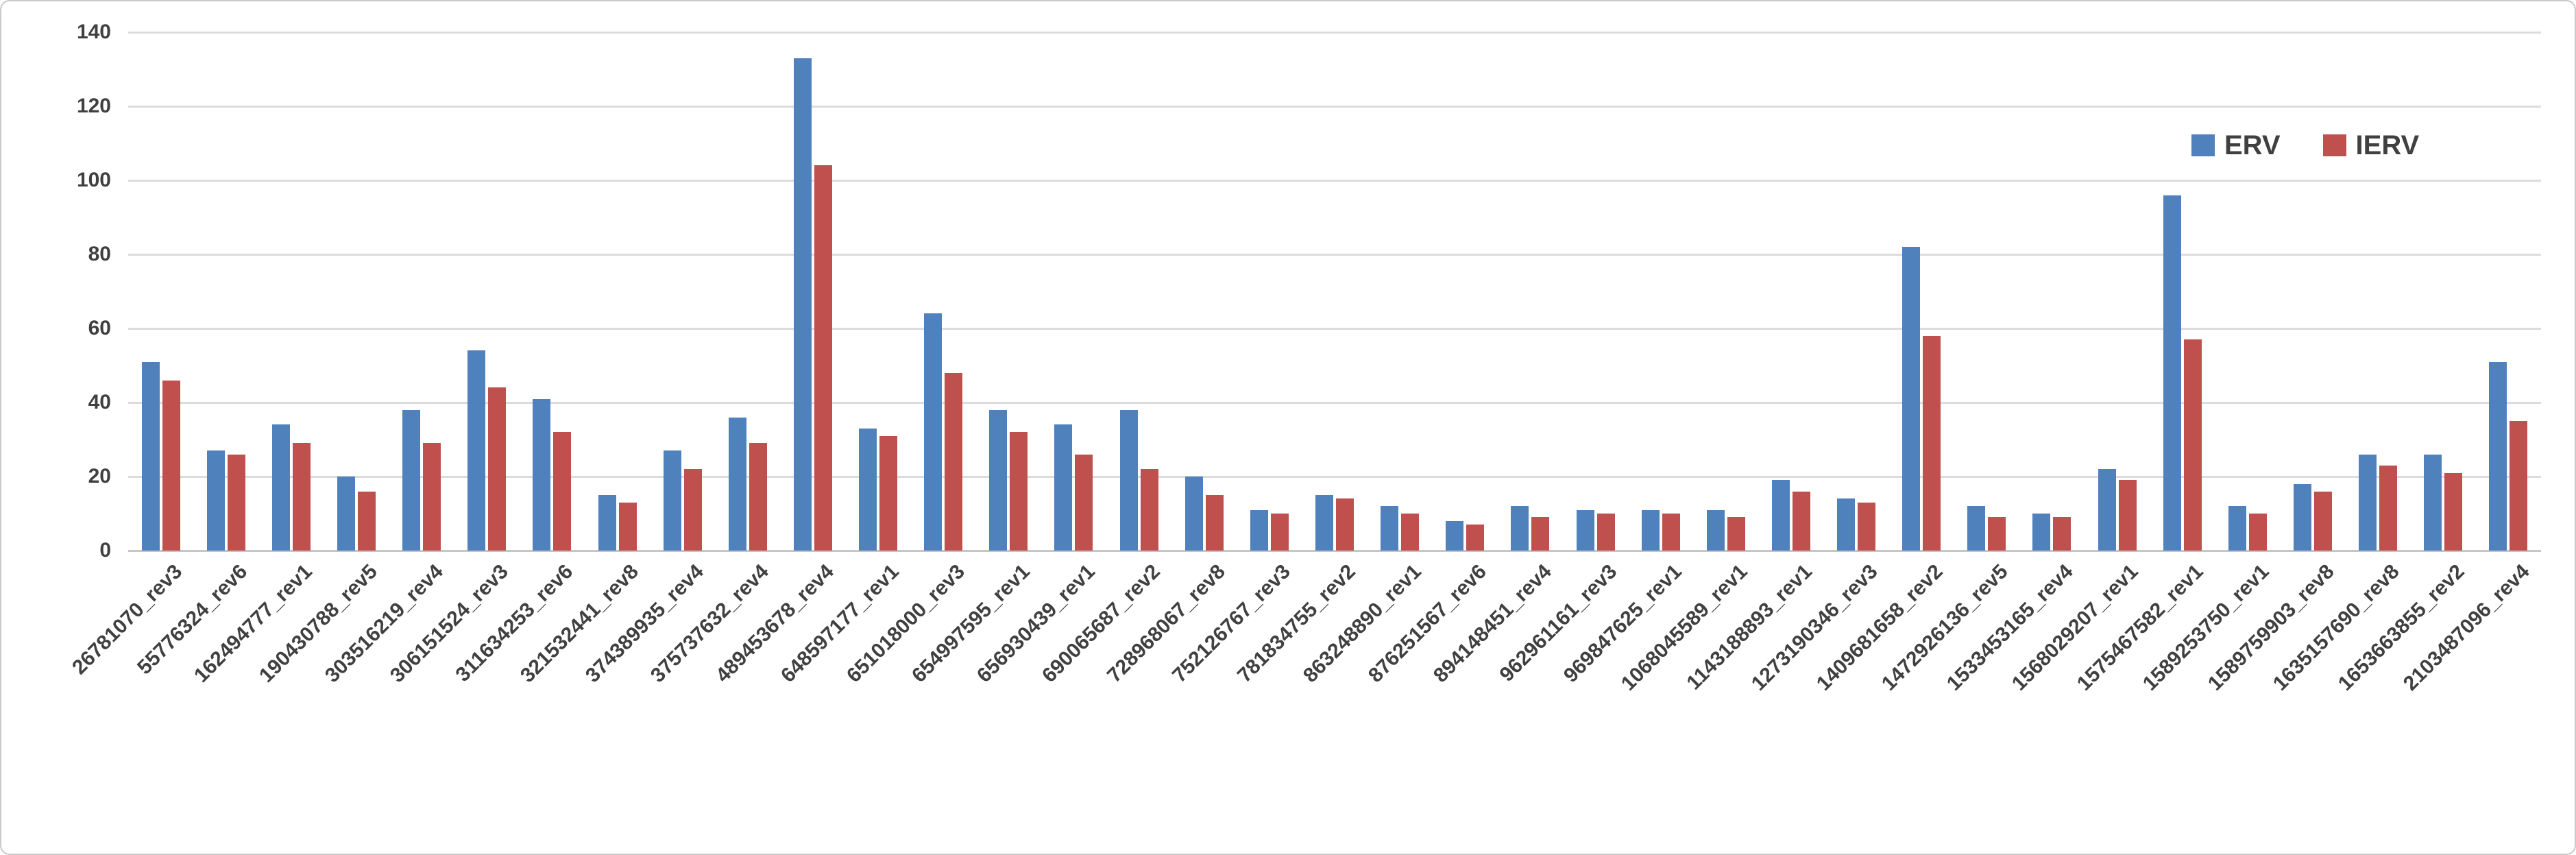 The height and width of the screenshot is (855, 2576). What do you see at coordinates (1749, 627) in the screenshot?
I see `x-tick-label: 1143188893_rev1` at bounding box center [1749, 627].